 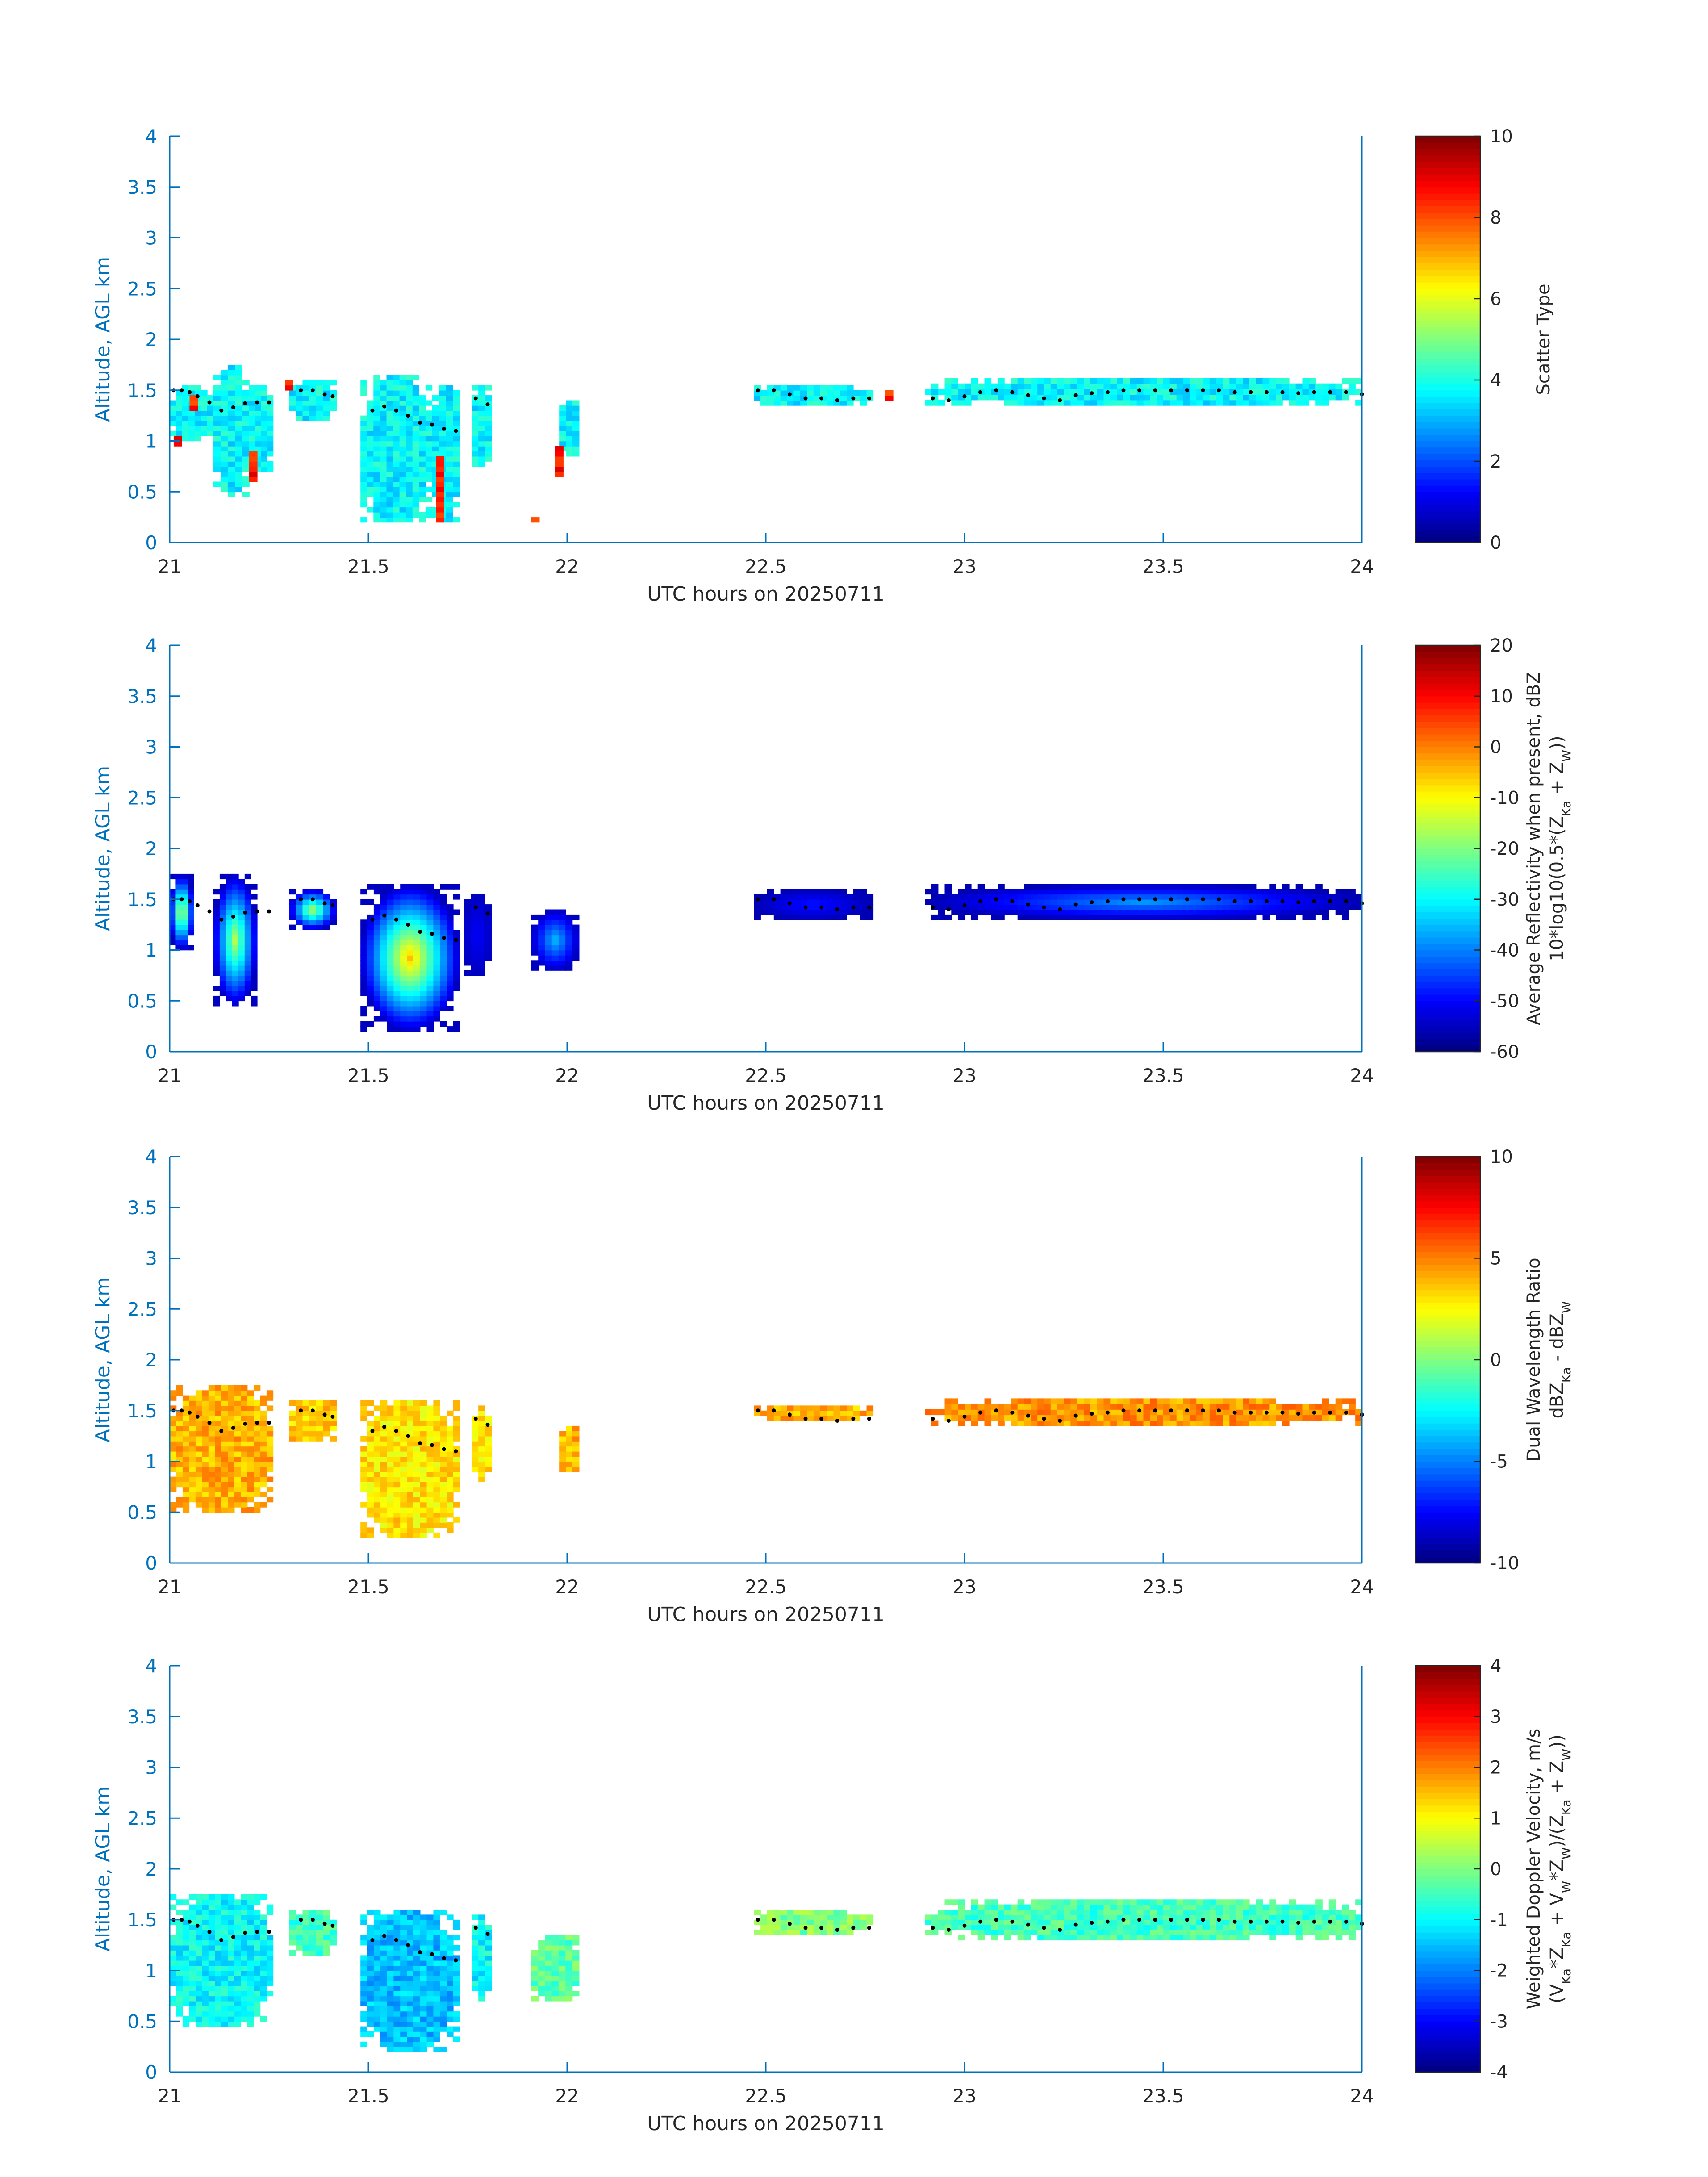 I want to click on y-axis-label: Altitude, AGL km, so click(x=103, y=339).